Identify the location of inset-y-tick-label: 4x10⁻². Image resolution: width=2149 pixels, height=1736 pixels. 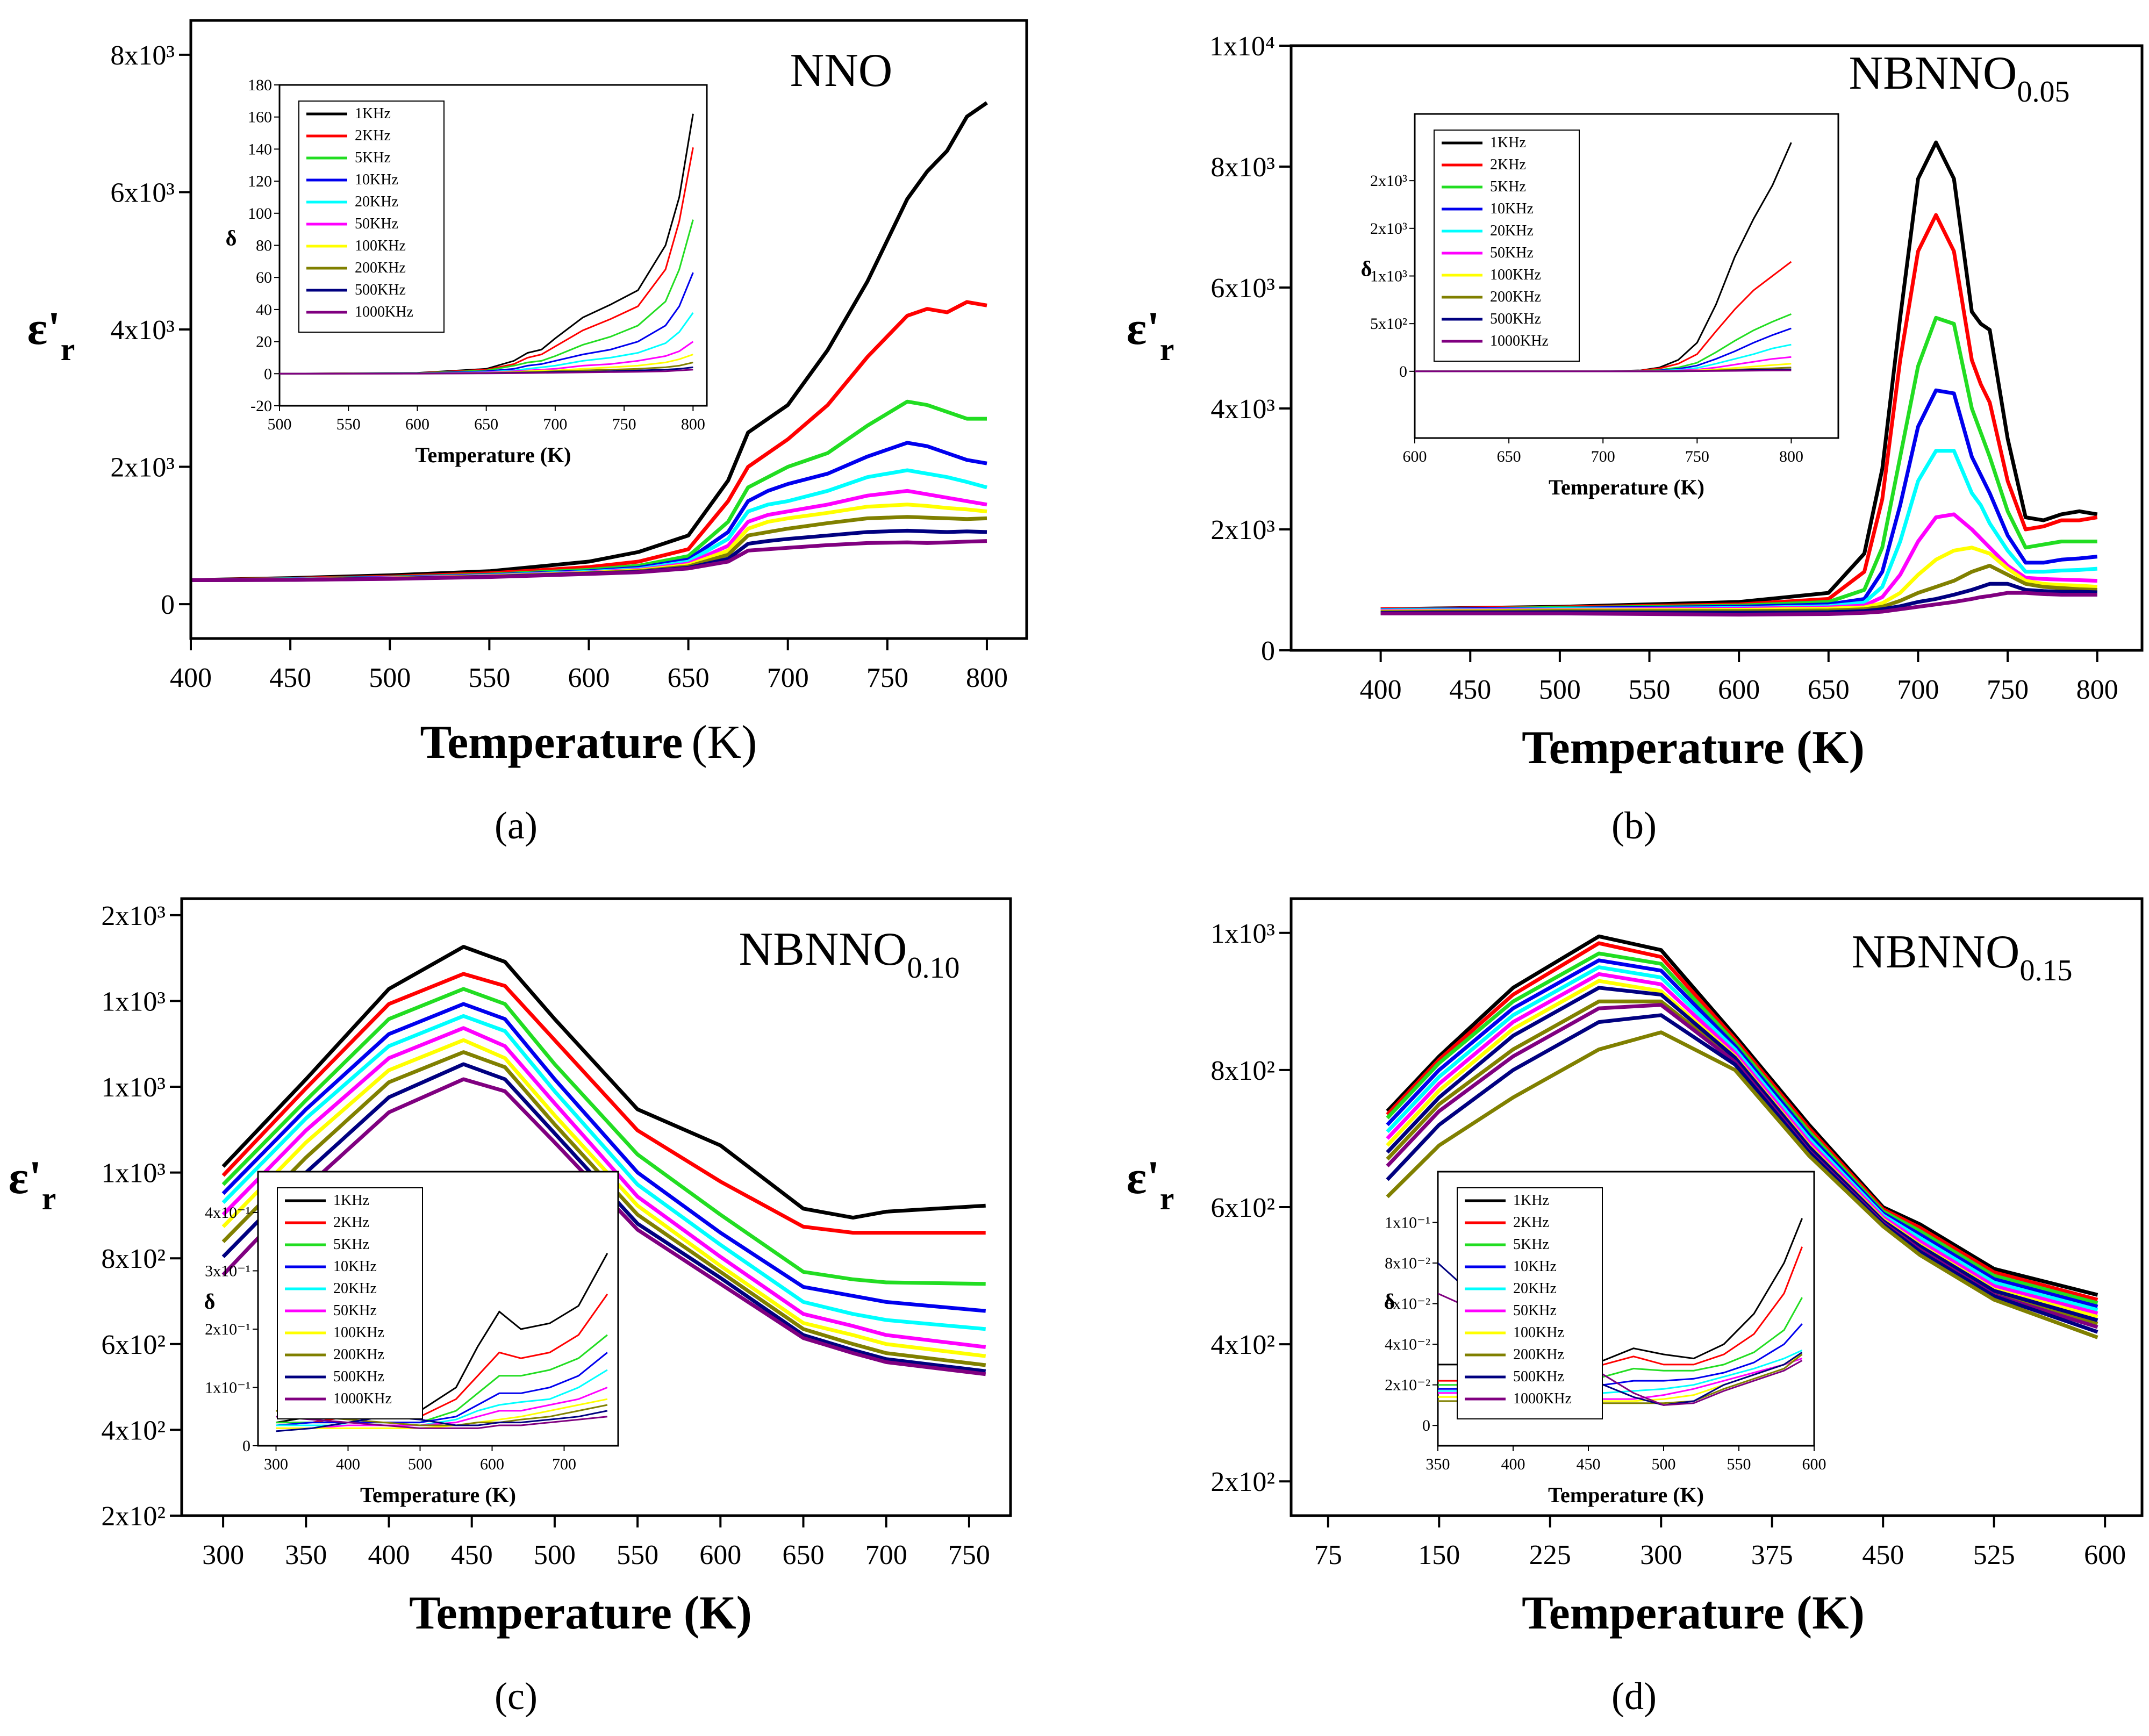
(1407, 1344).